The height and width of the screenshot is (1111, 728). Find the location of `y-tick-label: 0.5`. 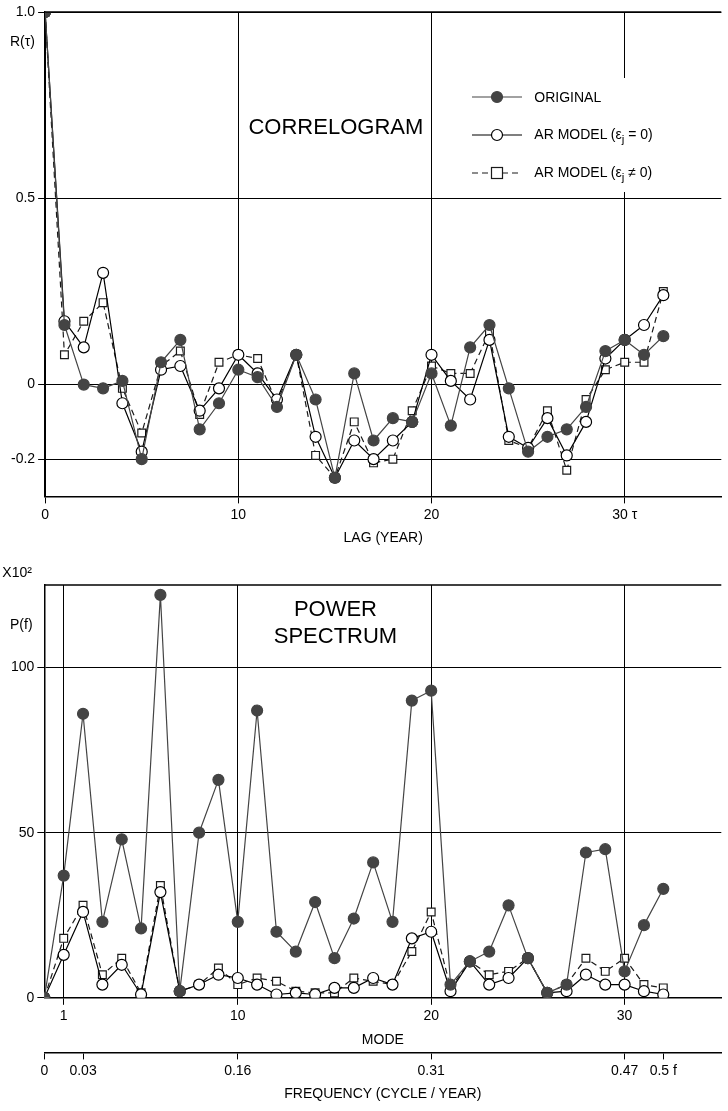

y-tick-label: 0.5 is located at coordinates (25, 197).